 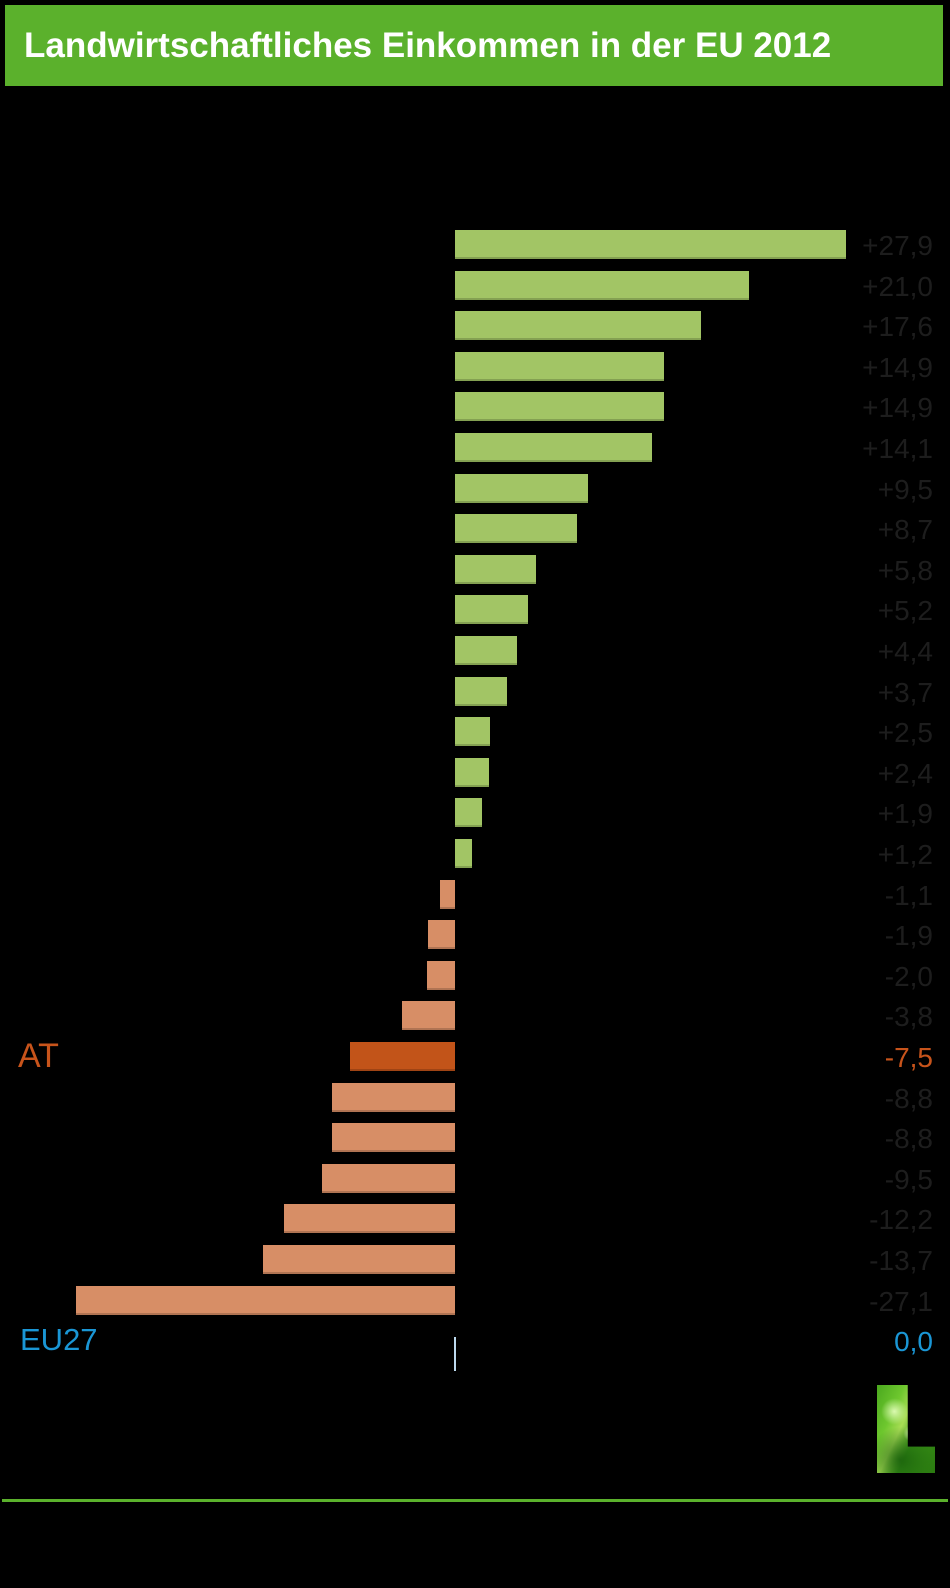 What do you see at coordinates (475, 1260) in the screenshot?
I see `bar-row: -13,7` at bounding box center [475, 1260].